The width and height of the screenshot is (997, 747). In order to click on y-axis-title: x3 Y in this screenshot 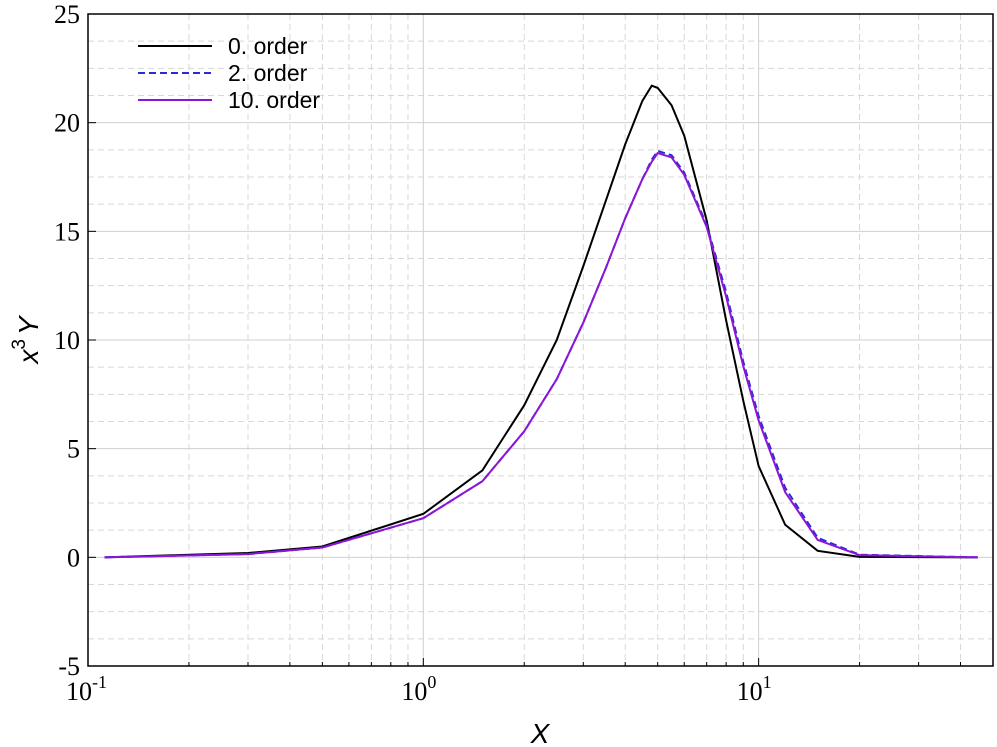, I will do `click(26, 340)`.